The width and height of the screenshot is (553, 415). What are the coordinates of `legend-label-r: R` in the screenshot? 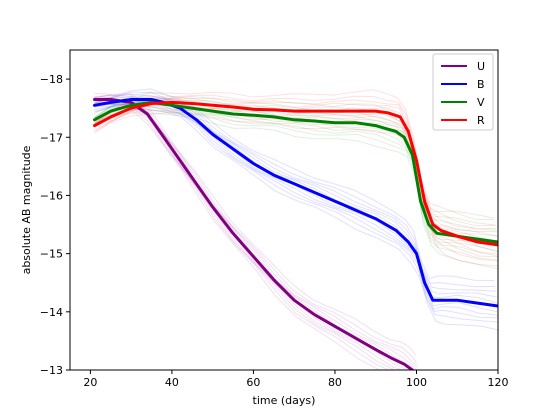 It's located at (481, 120).